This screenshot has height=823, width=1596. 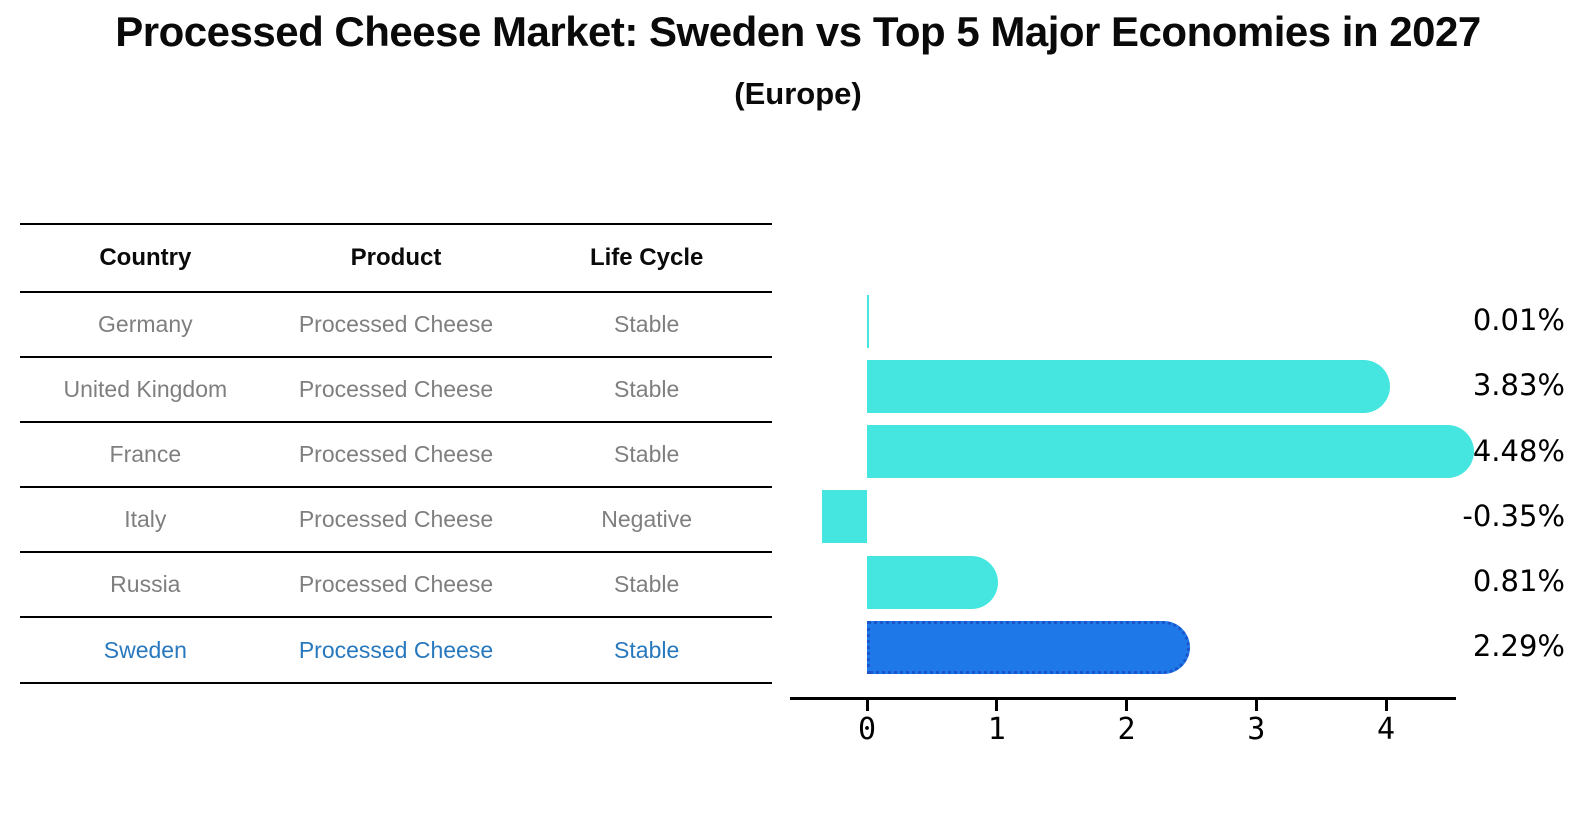 I want to click on cell-country: United Kingdom, so click(x=145, y=388).